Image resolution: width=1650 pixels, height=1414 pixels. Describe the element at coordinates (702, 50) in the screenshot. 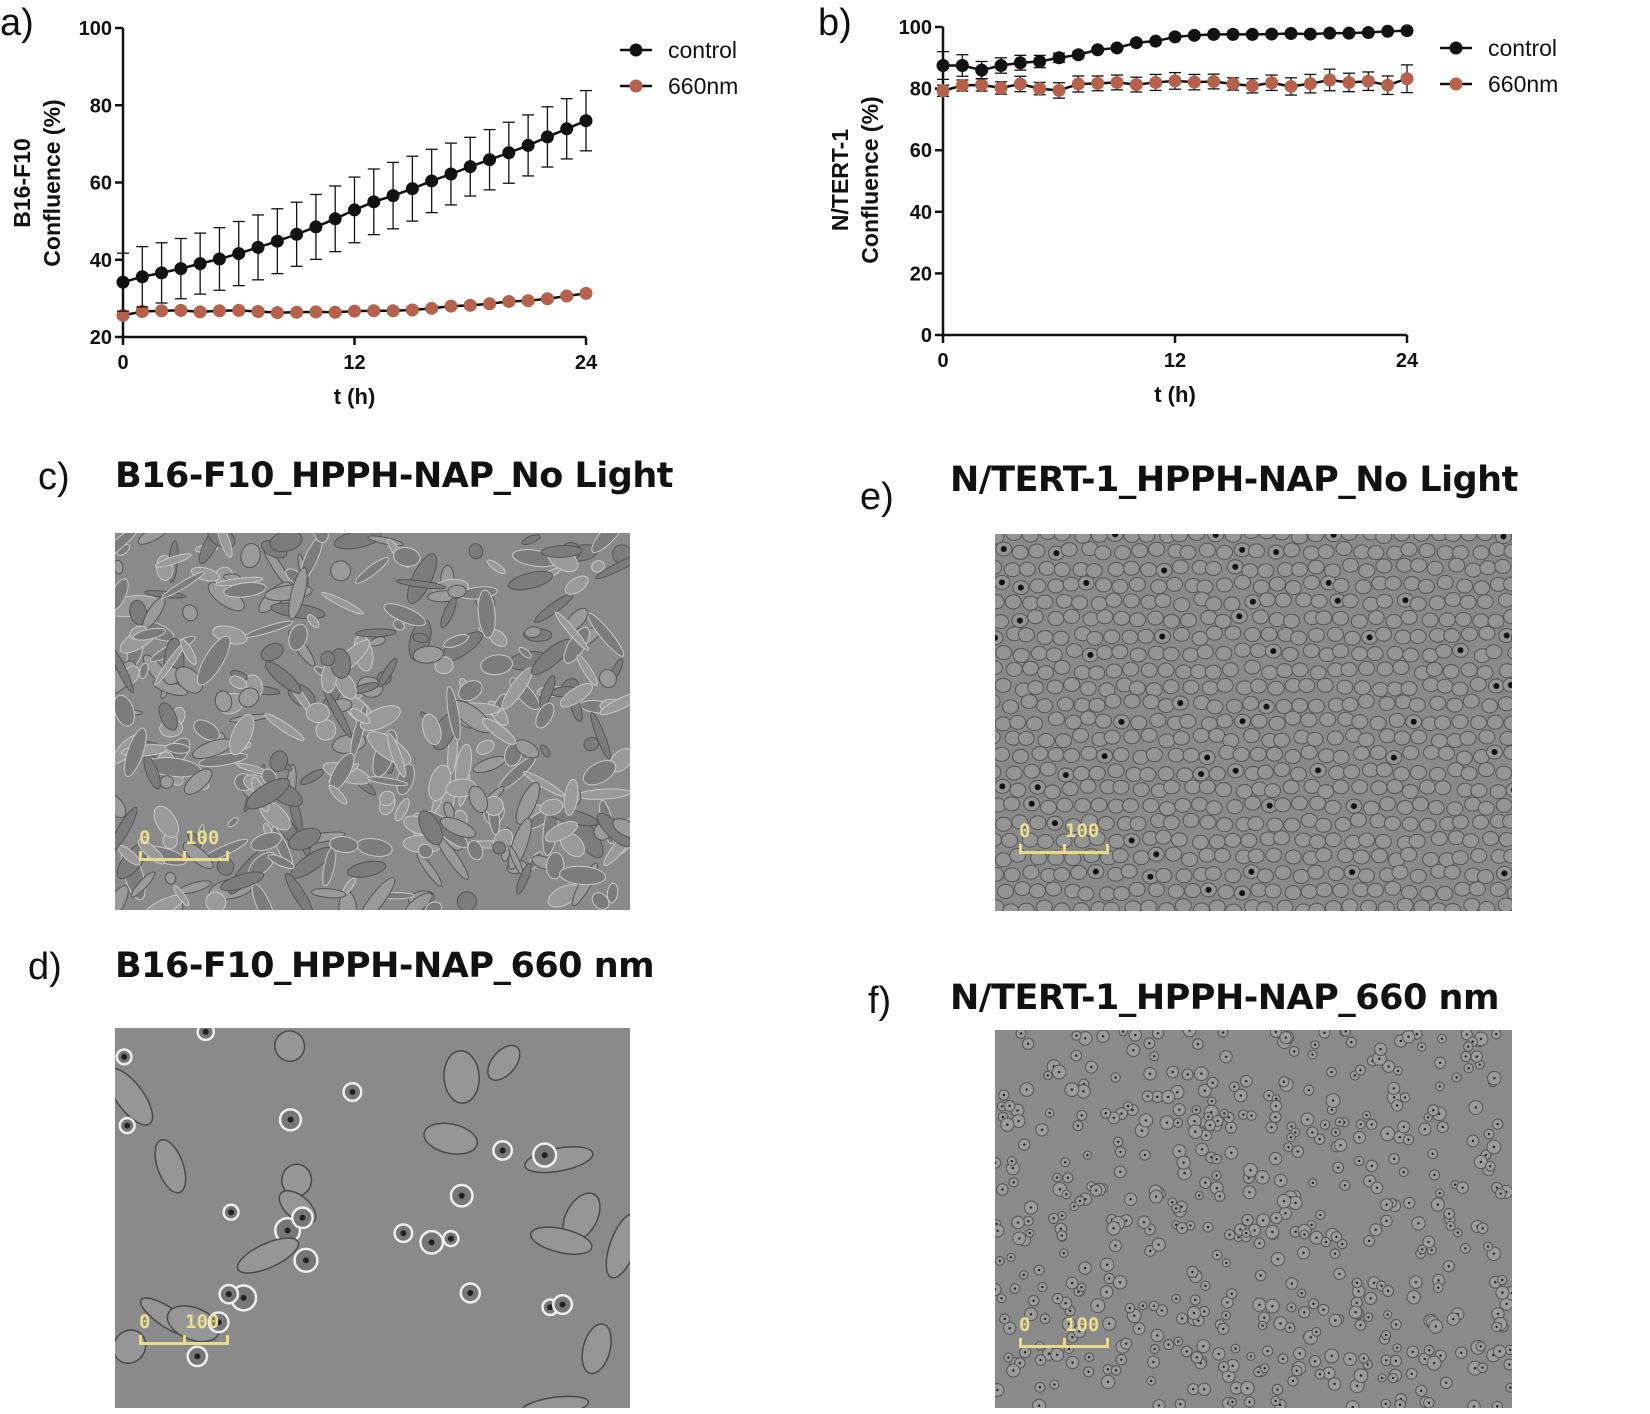

I see `legend-label-control: control` at that location.